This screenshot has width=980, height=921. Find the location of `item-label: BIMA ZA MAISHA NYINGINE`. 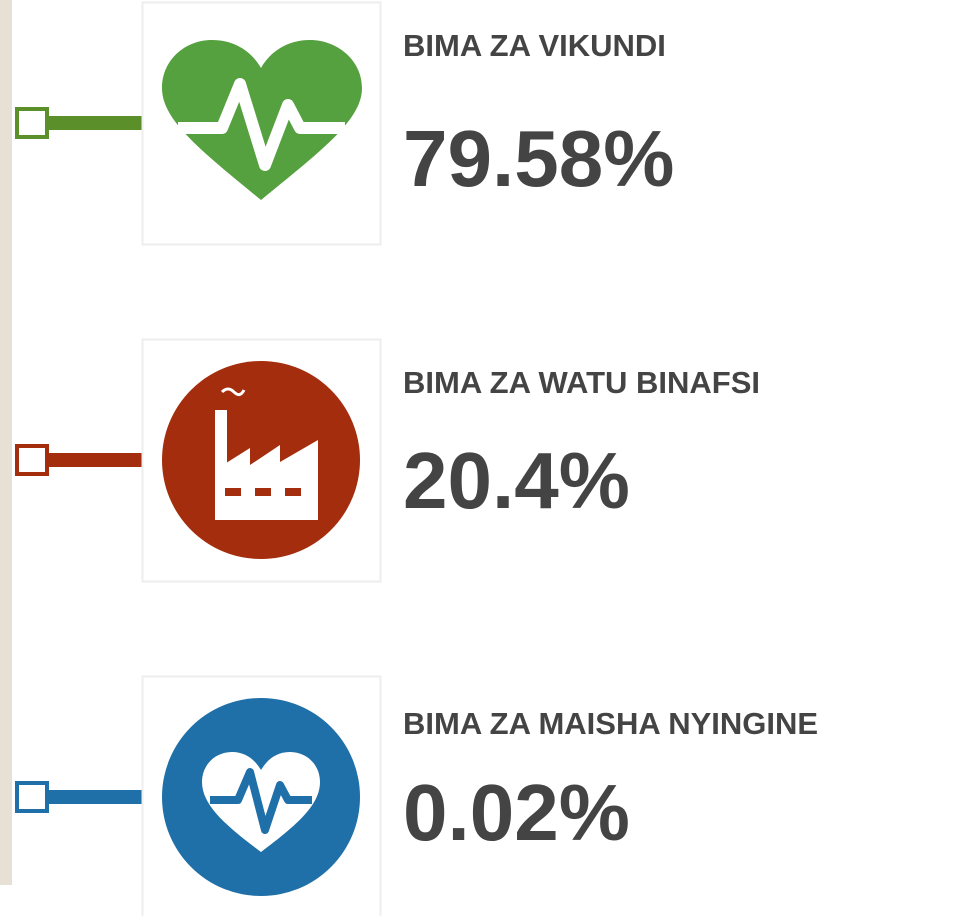

item-label: BIMA ZA MAISHA NYINGINE is located at coordinates (610, 723).